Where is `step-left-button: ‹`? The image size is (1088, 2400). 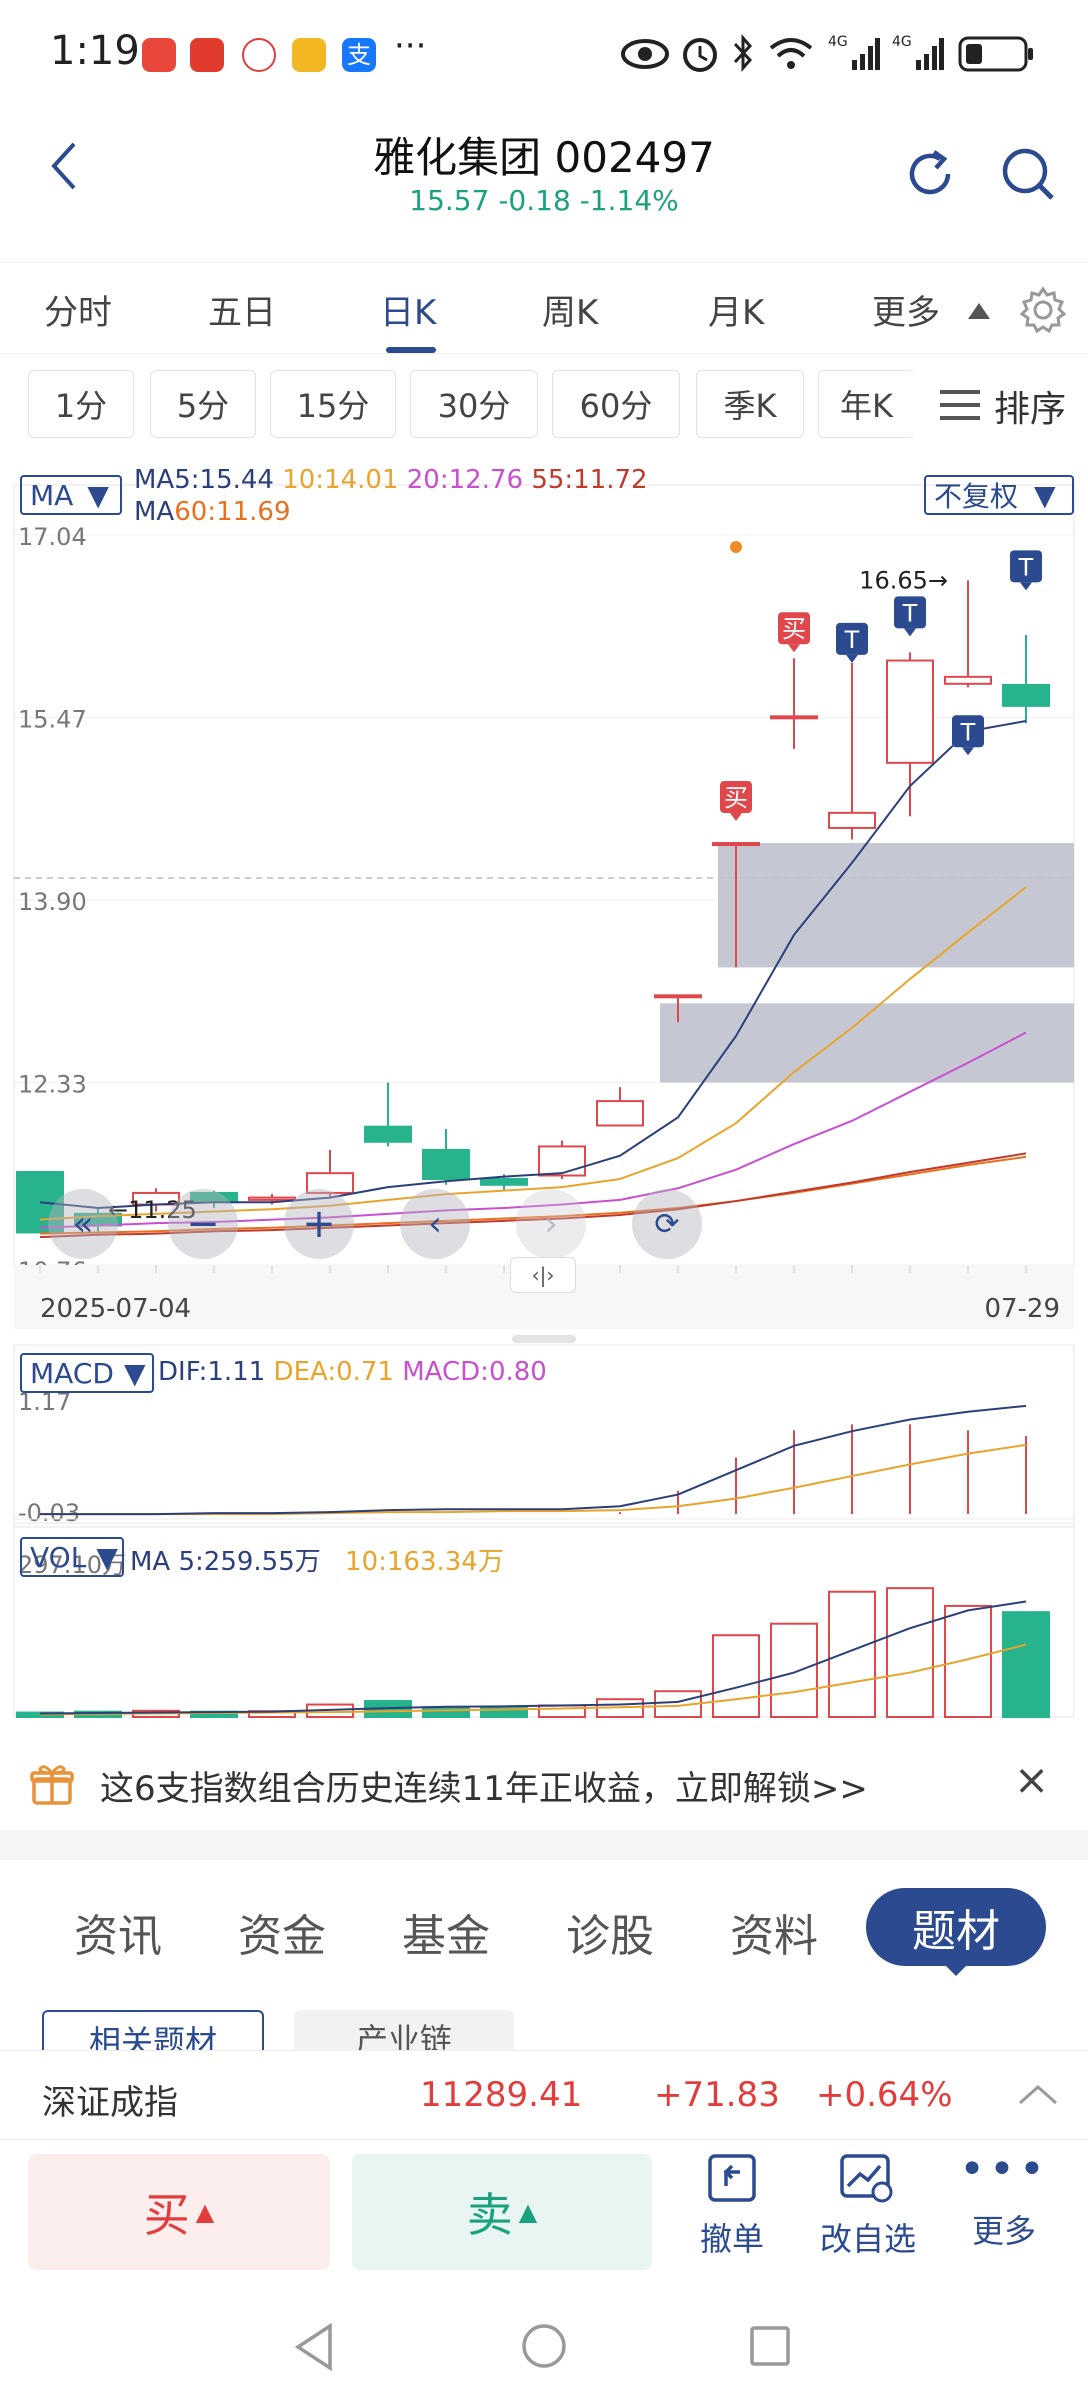
step-left-button: ‹ is located at coordinates (435, 1224).